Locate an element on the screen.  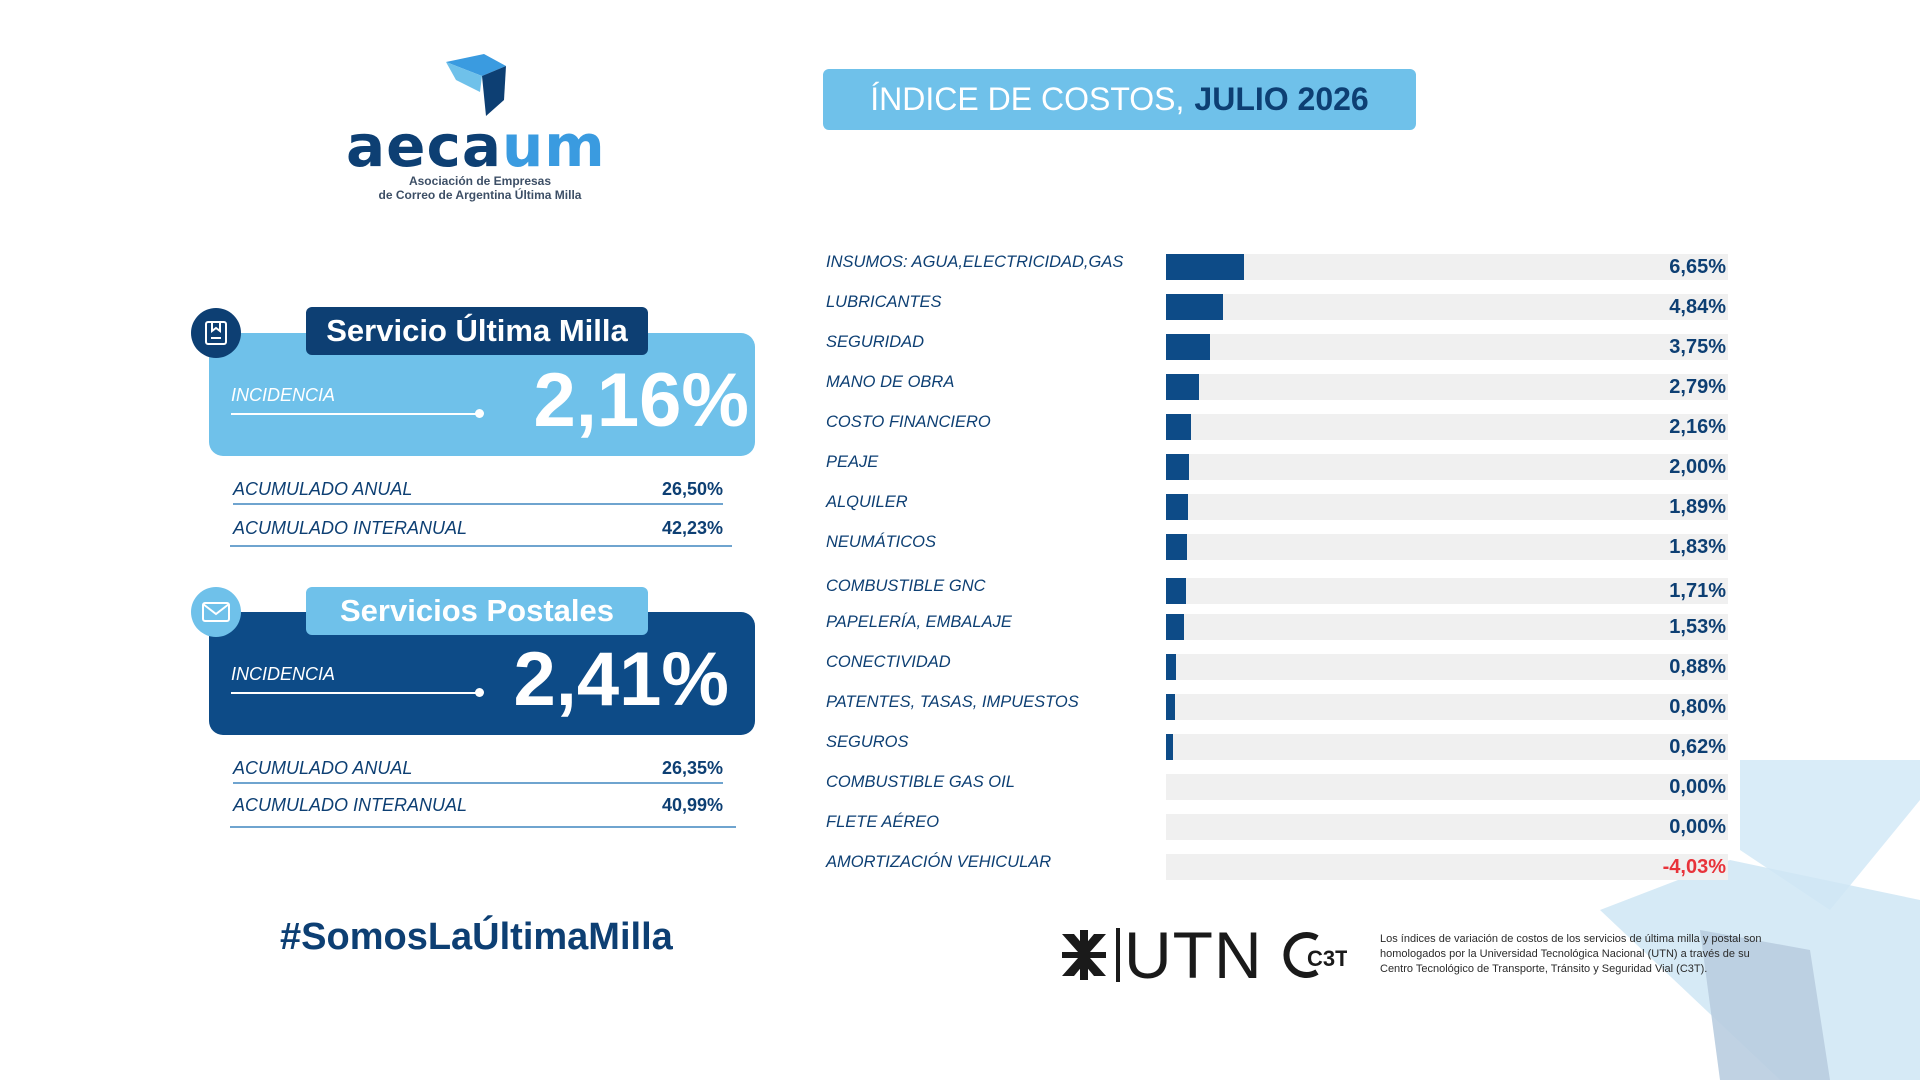
chart-bar-track: 0,80% is located at coordinates (1447, 707).